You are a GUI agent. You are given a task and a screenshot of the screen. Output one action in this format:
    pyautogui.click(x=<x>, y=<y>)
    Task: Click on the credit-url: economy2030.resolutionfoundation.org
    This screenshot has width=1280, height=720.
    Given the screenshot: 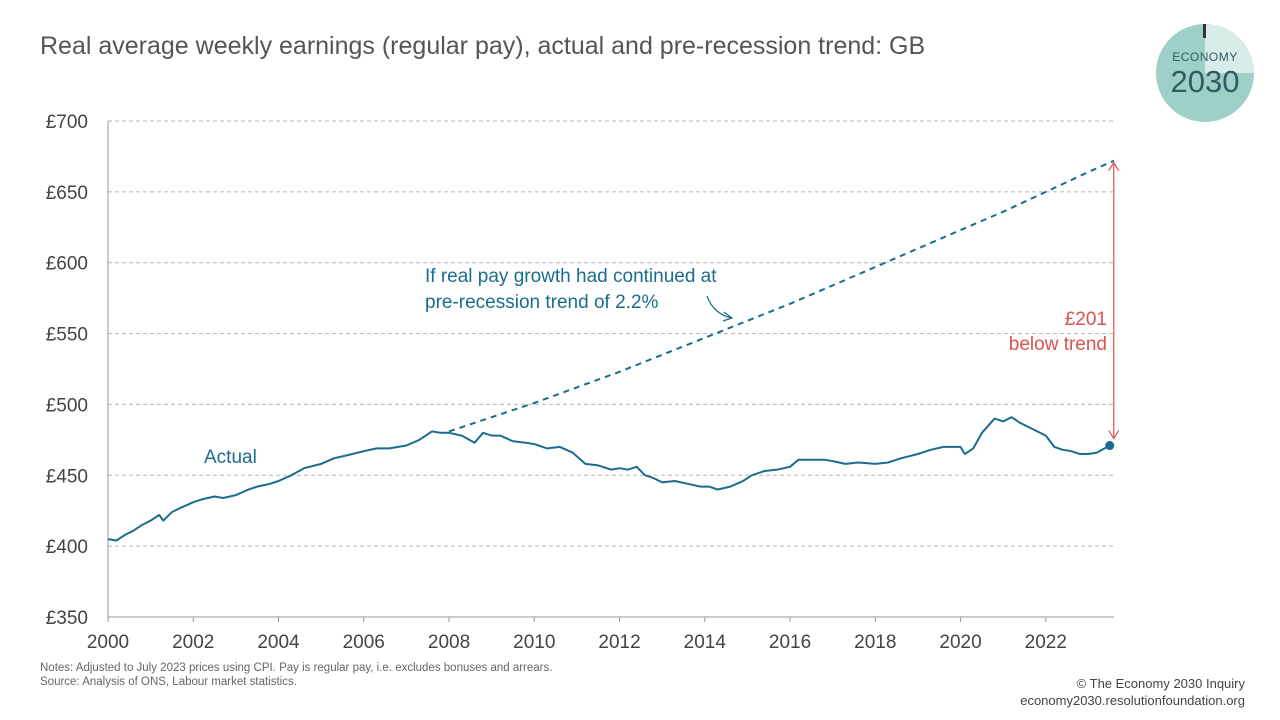 What is the action you would take?
    pyautogui.click(x=1132, y=700)
    